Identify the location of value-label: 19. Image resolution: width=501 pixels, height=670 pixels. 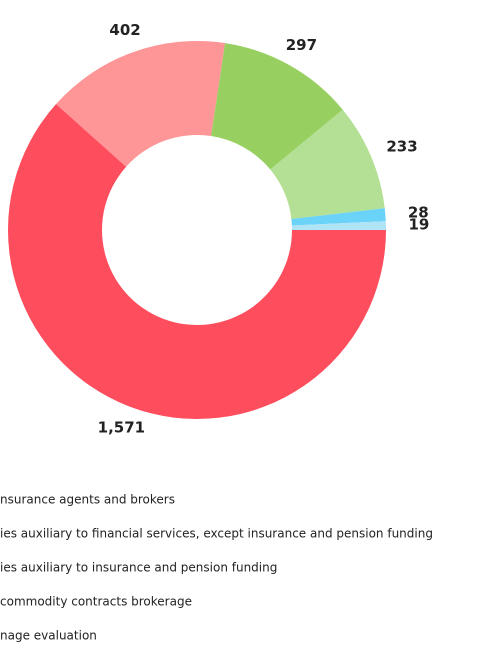
(419, 225).